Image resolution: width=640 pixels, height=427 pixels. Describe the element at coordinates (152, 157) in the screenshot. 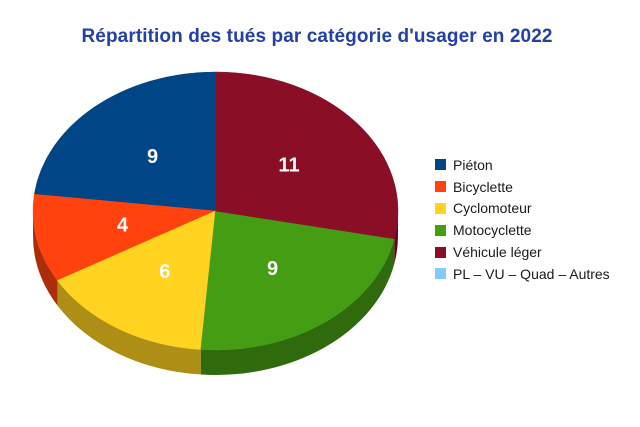

I see `pie-slice-value-label-0: 9` at that location.